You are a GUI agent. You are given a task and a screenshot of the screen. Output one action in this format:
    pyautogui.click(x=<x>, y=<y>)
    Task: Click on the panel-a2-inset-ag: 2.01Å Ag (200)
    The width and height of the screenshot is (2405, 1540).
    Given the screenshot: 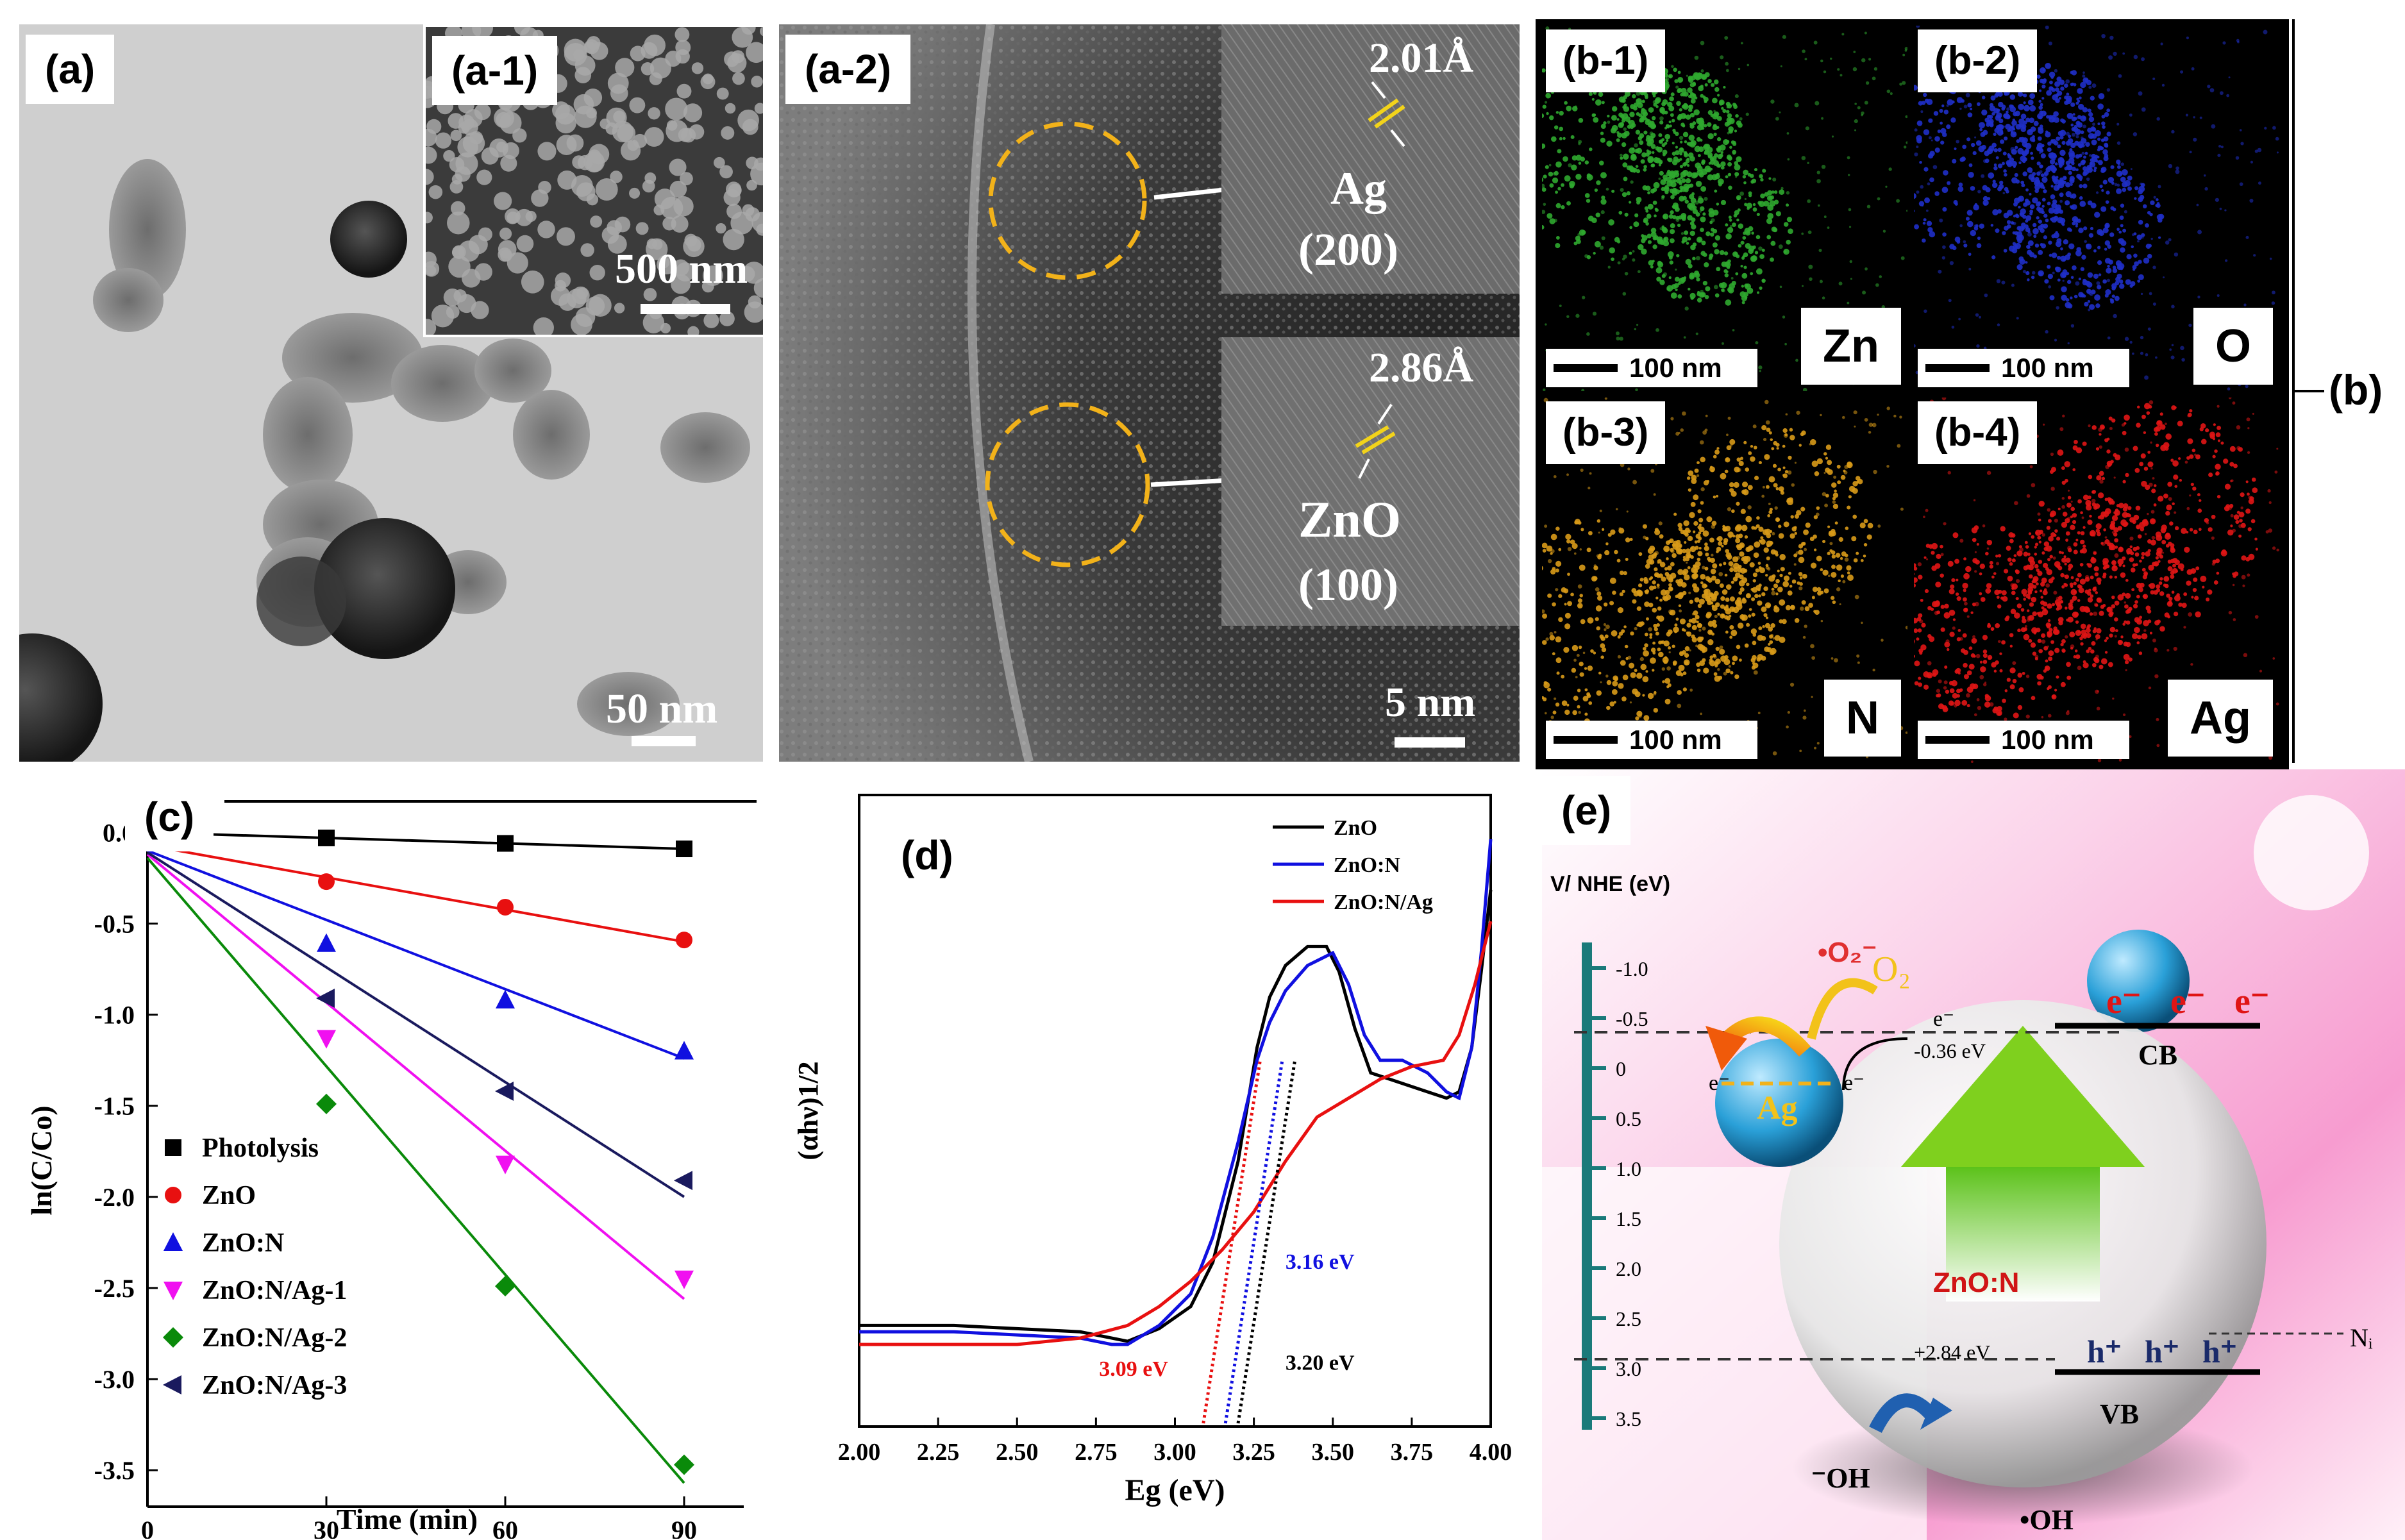 What is the action you would take?
    pyautogui.click(x=1370, y=159)
    